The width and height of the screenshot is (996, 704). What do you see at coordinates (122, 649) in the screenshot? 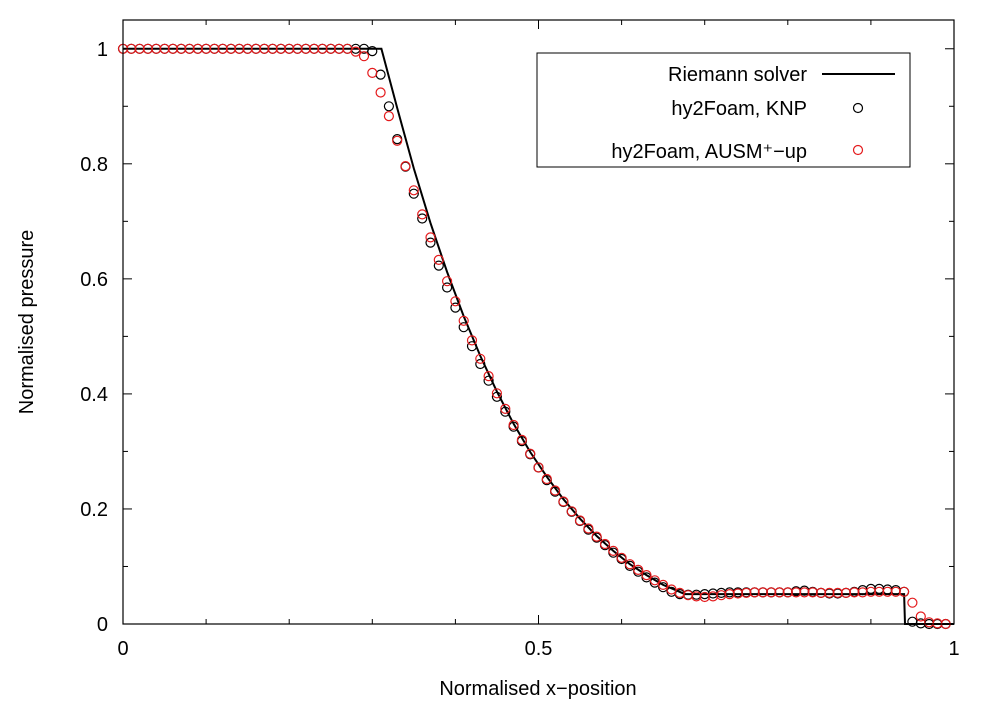
I see `x-tick-label-0: 0` at bounding box center [122, 649].